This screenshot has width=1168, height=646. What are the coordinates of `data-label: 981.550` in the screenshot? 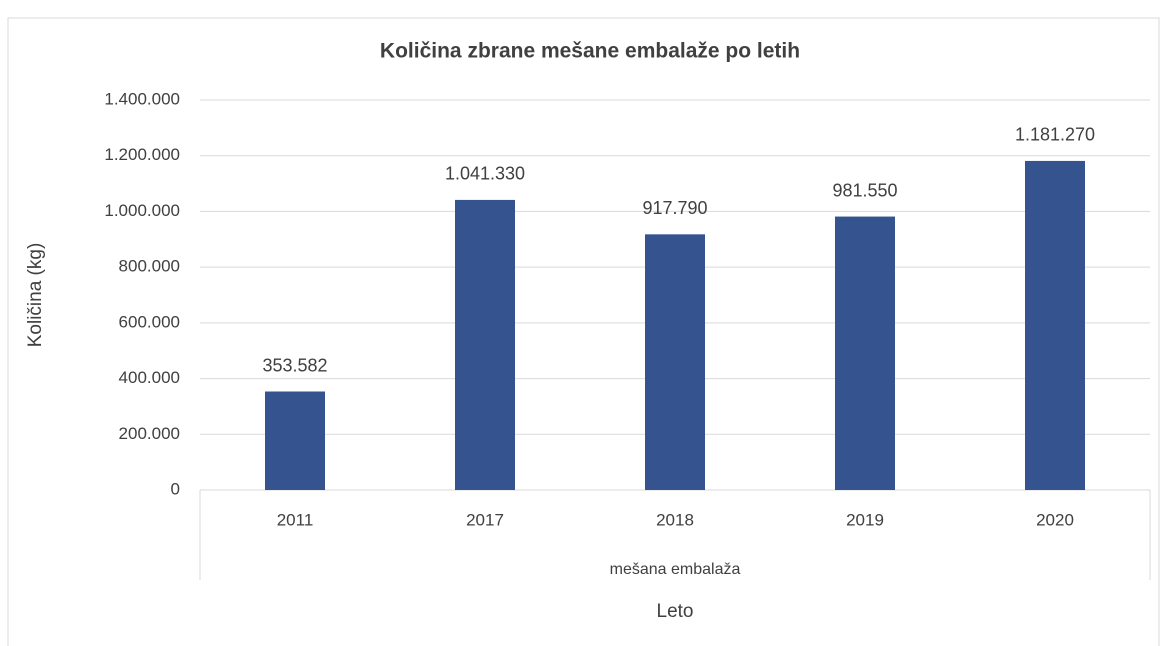 It's located at (864, 190).